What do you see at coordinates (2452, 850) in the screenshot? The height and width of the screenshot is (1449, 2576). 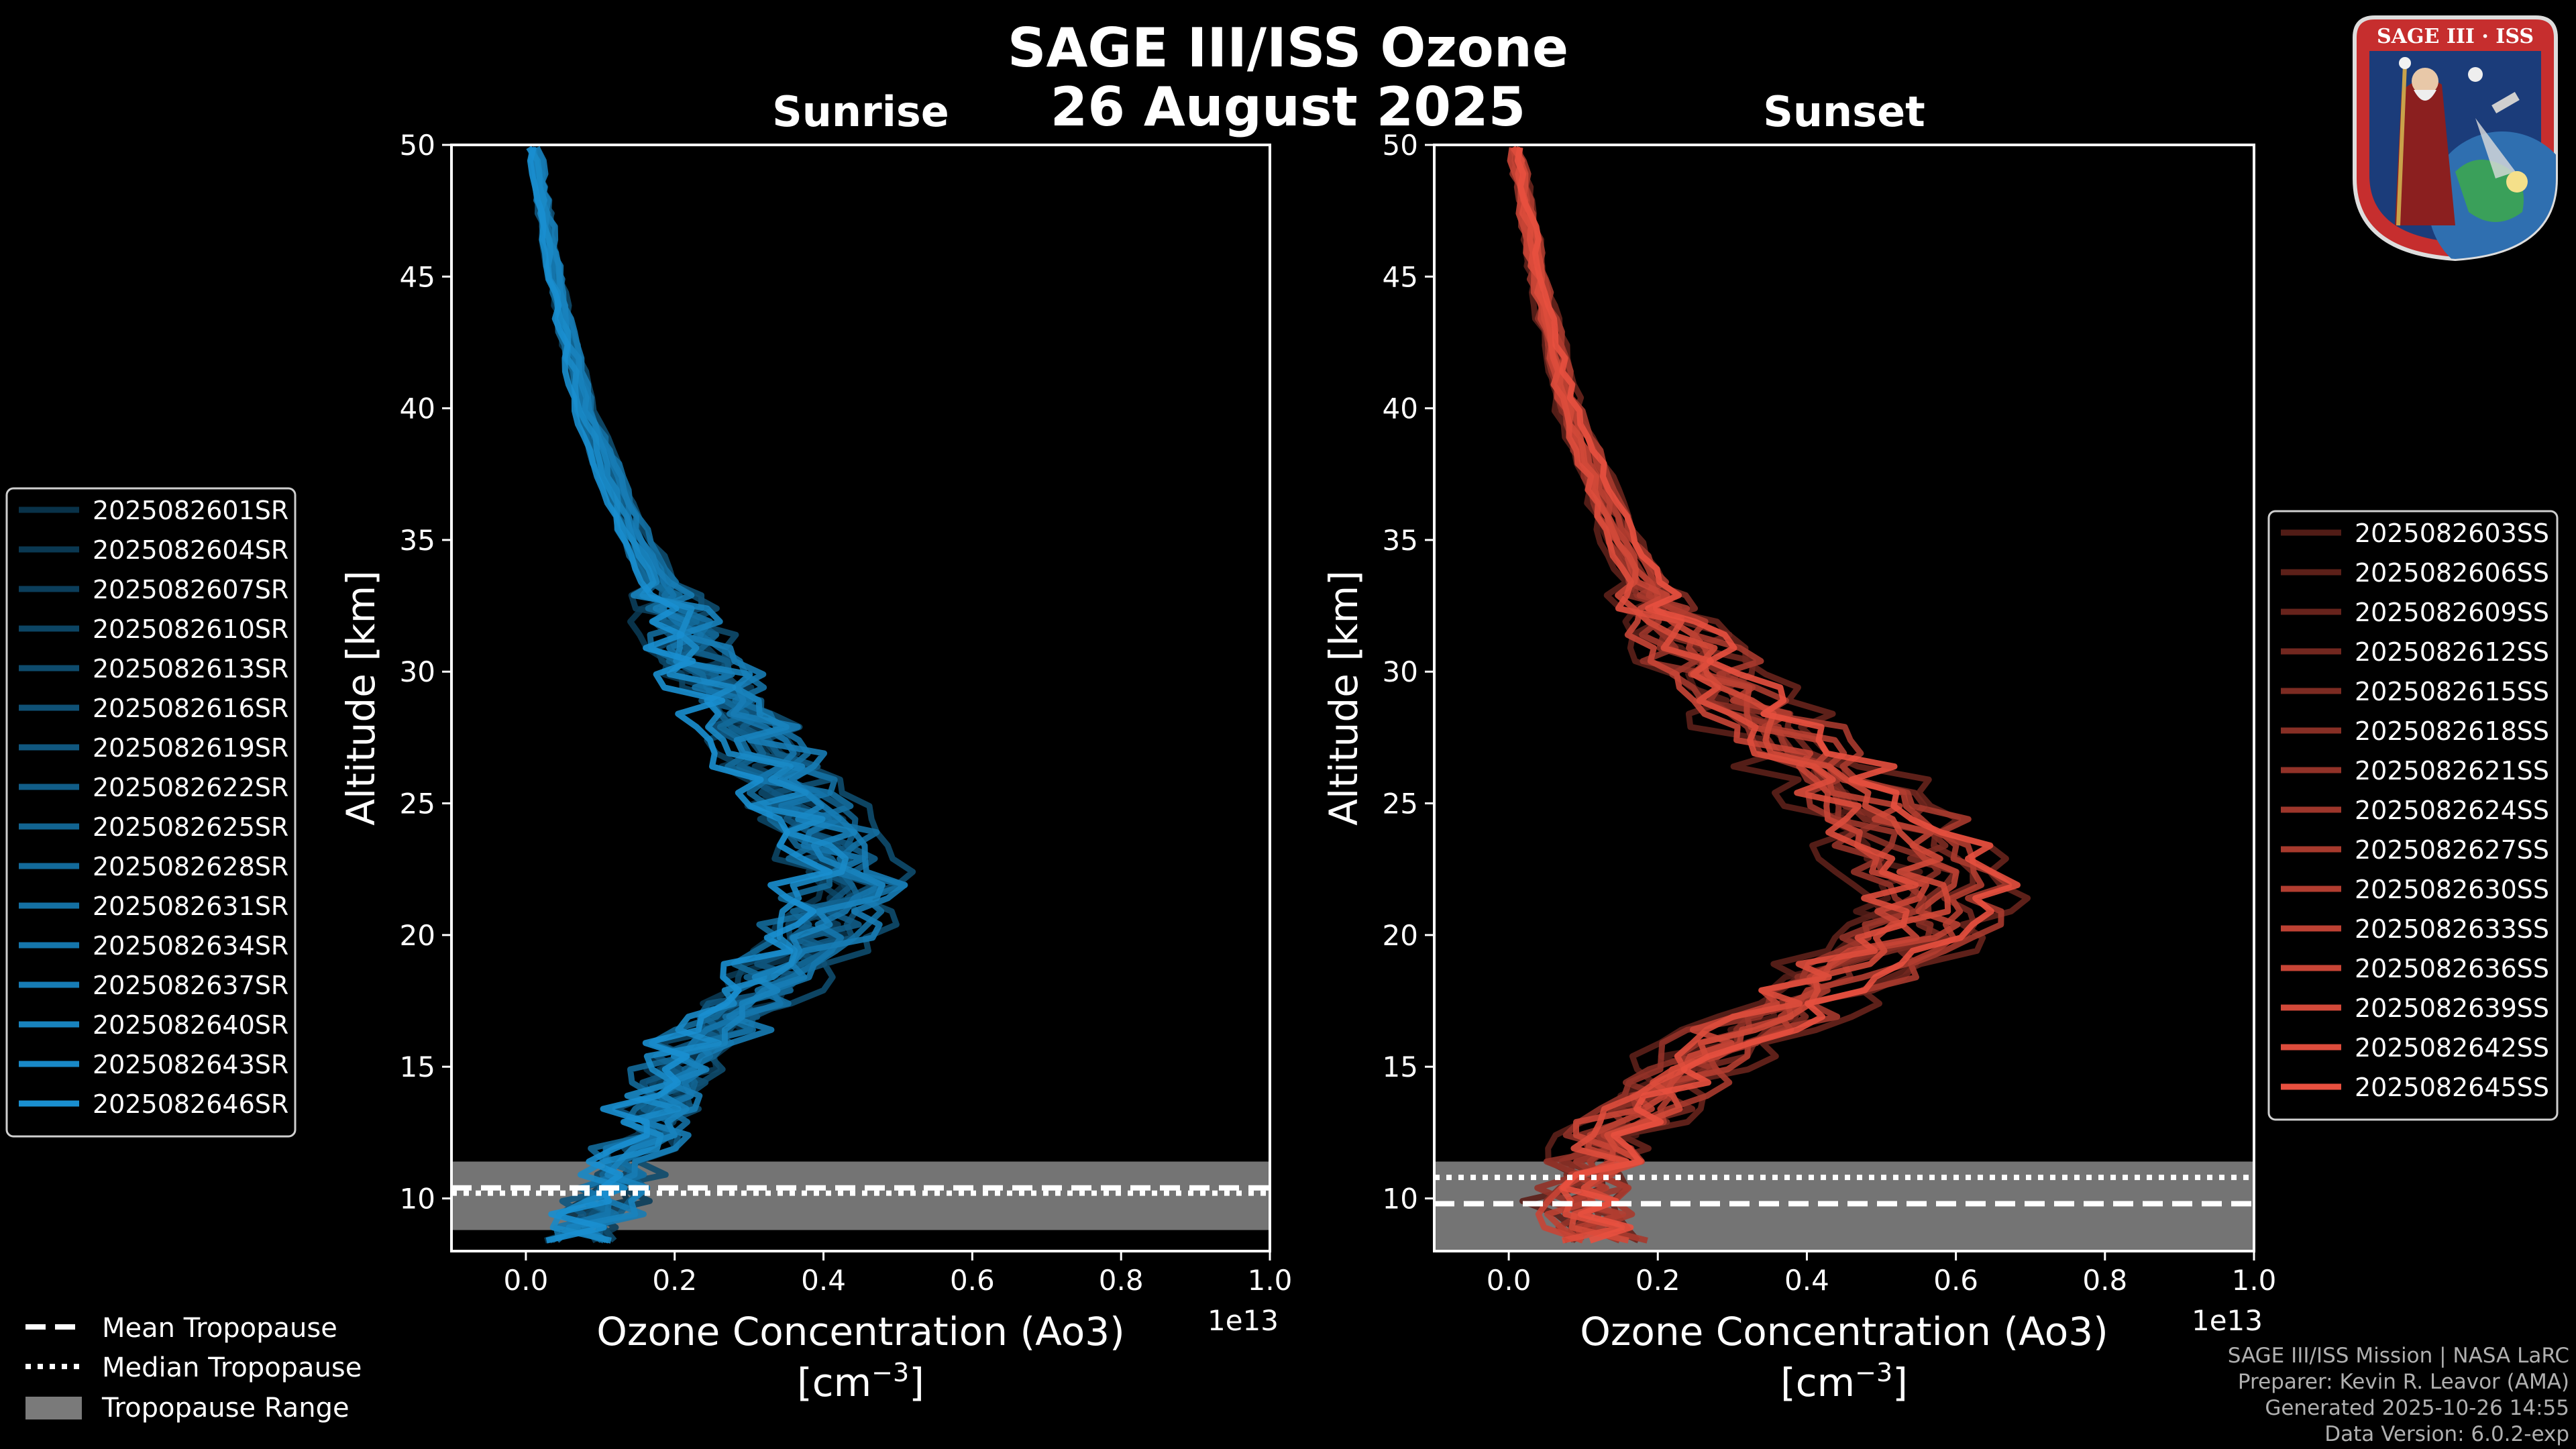 I see `sunset-legend-label: 2025082627SS` at bounding box center [2452, 850].